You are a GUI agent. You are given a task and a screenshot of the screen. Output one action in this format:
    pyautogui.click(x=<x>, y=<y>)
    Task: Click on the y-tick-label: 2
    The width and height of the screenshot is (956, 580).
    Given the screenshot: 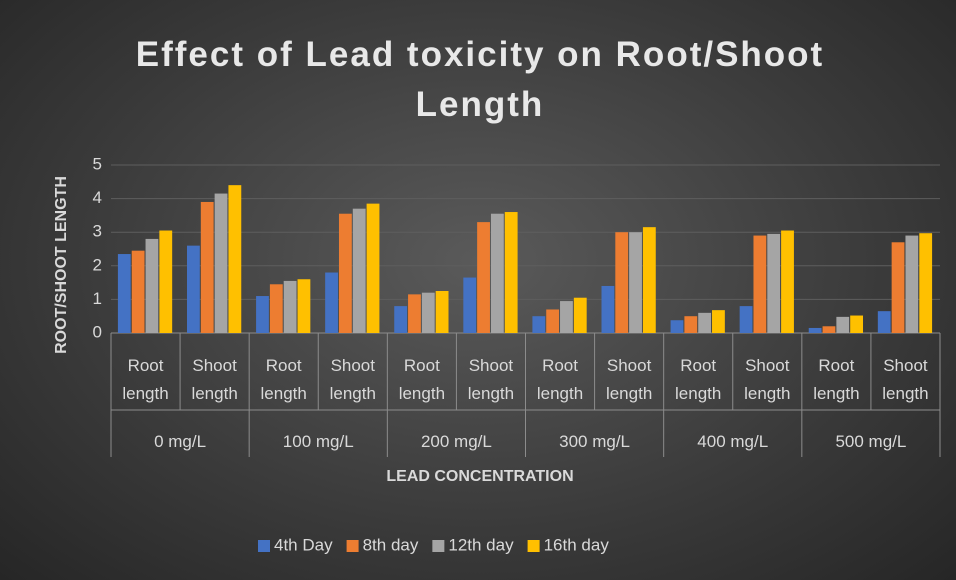 What is the action you would take?
    pyautogui.click(x=97, y=264)
    